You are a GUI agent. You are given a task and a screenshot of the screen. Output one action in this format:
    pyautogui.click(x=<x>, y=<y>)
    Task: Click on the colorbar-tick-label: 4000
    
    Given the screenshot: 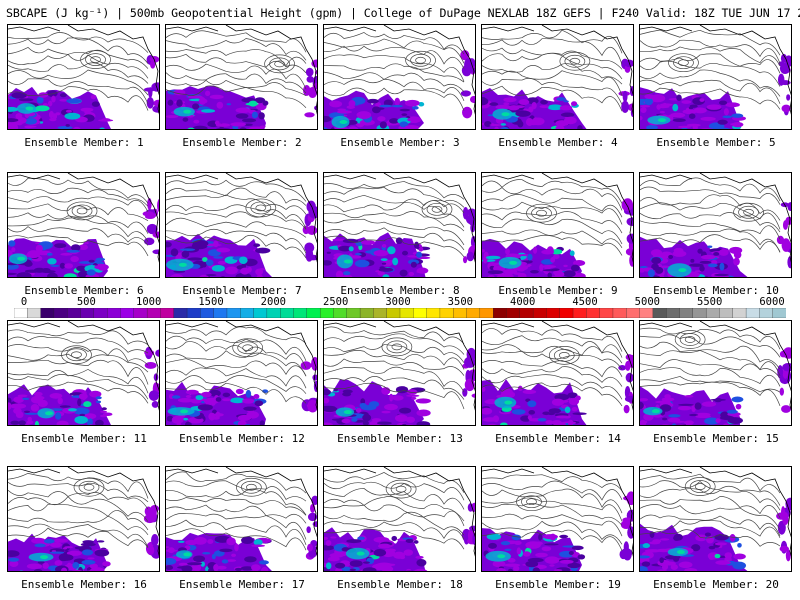 What is the action you would take?
    pyautogui.click(x=523, y=302)
    